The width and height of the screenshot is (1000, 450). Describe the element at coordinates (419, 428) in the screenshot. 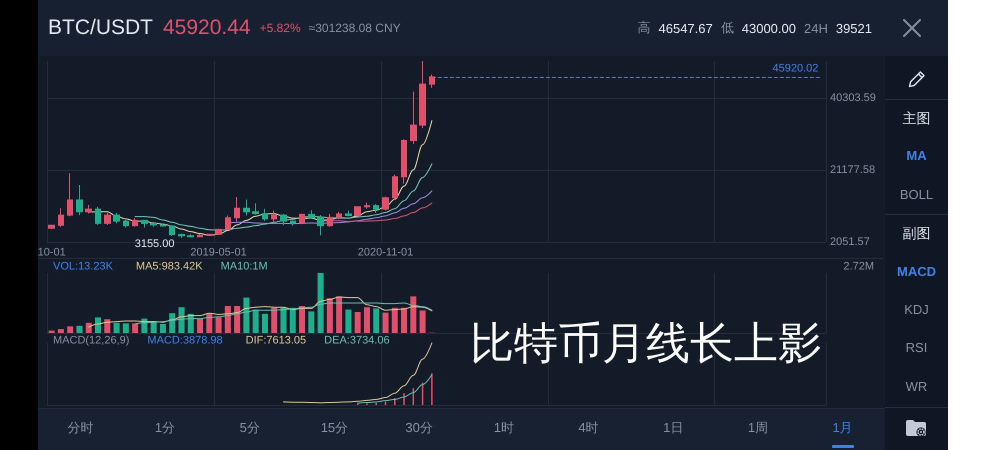

I see `text: 30分` at that location.